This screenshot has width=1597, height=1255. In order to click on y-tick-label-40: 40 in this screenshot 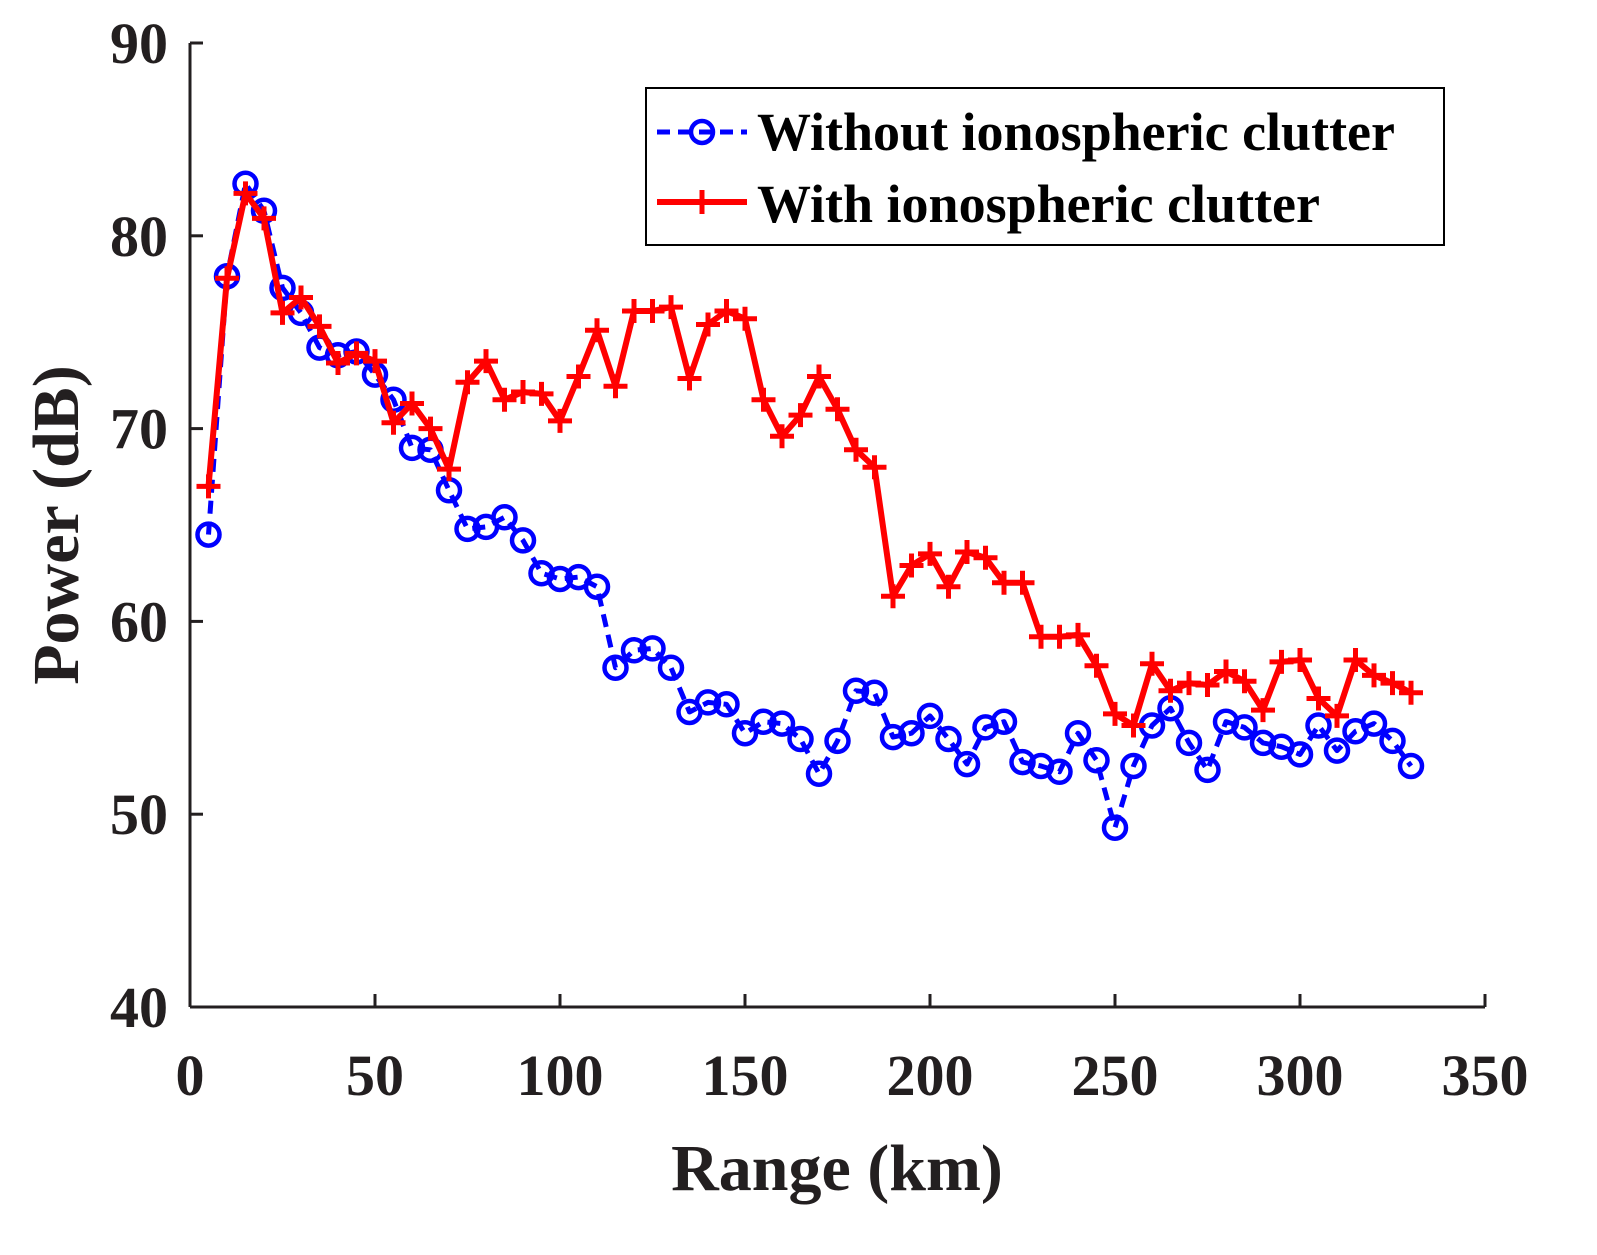, I will do `click(139, 1007)`.